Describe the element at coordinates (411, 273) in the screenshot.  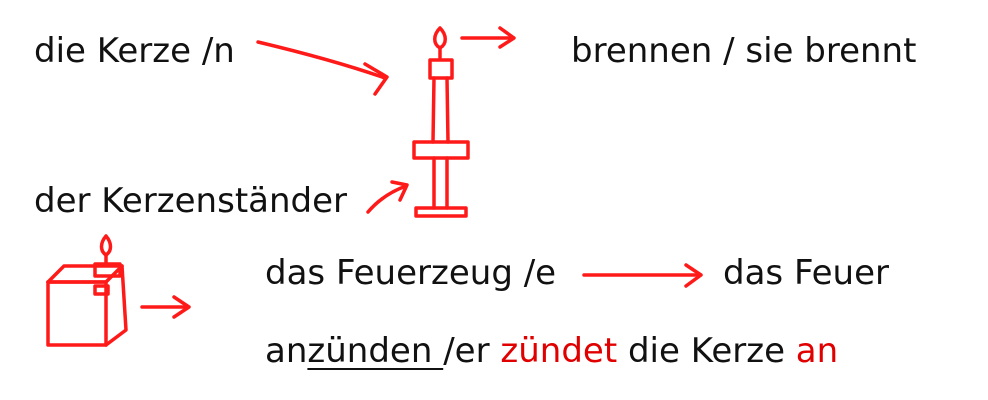
I see `vocab-feuerzeug: das Feuerzeug /e` at that location.